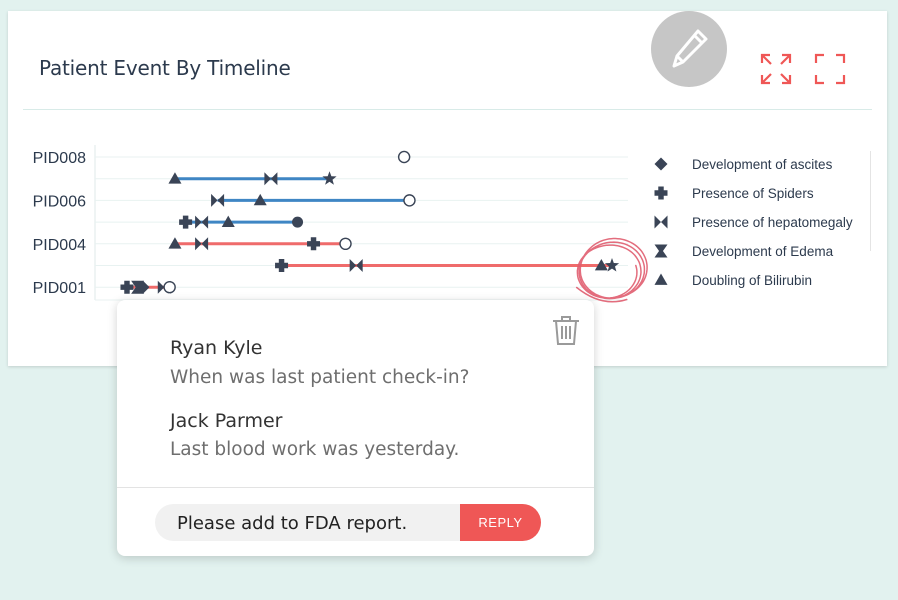 The height and width of the screenshot is (600, 898). Describe the element at coordinates (753, 193) in the screenshot. I see `legend-label: Presence of Spiders` at that location.